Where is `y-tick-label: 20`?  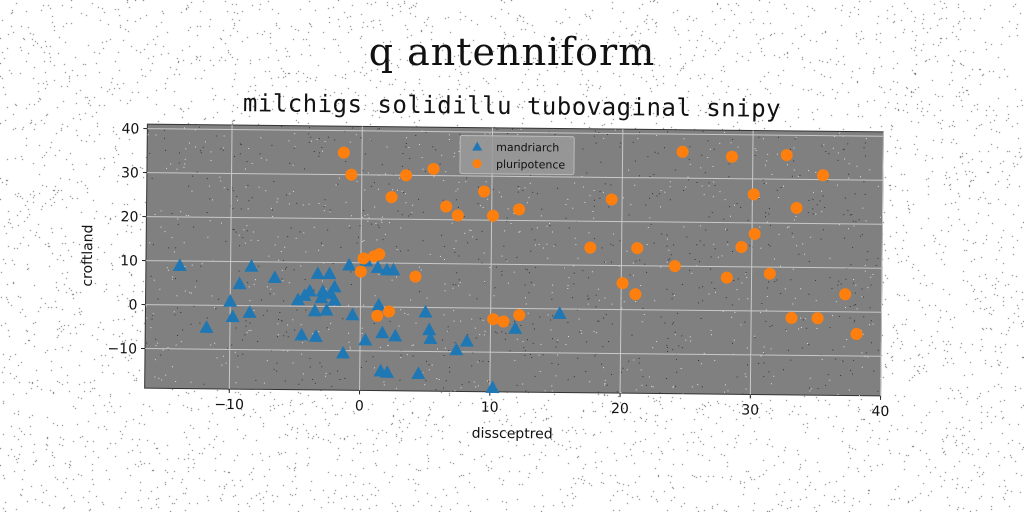 y-tick-label: 20 is located at coordinates (130, 217).